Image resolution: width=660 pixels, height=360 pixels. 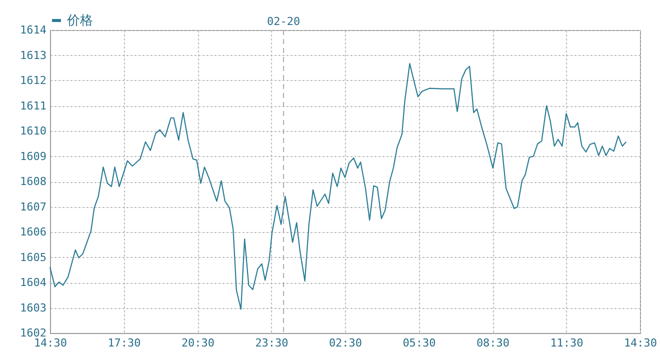 What do you see at coordinates (33, 307) in the screenshot?
I see `y-tick-label: 1603` at bounding box center [33, 307].